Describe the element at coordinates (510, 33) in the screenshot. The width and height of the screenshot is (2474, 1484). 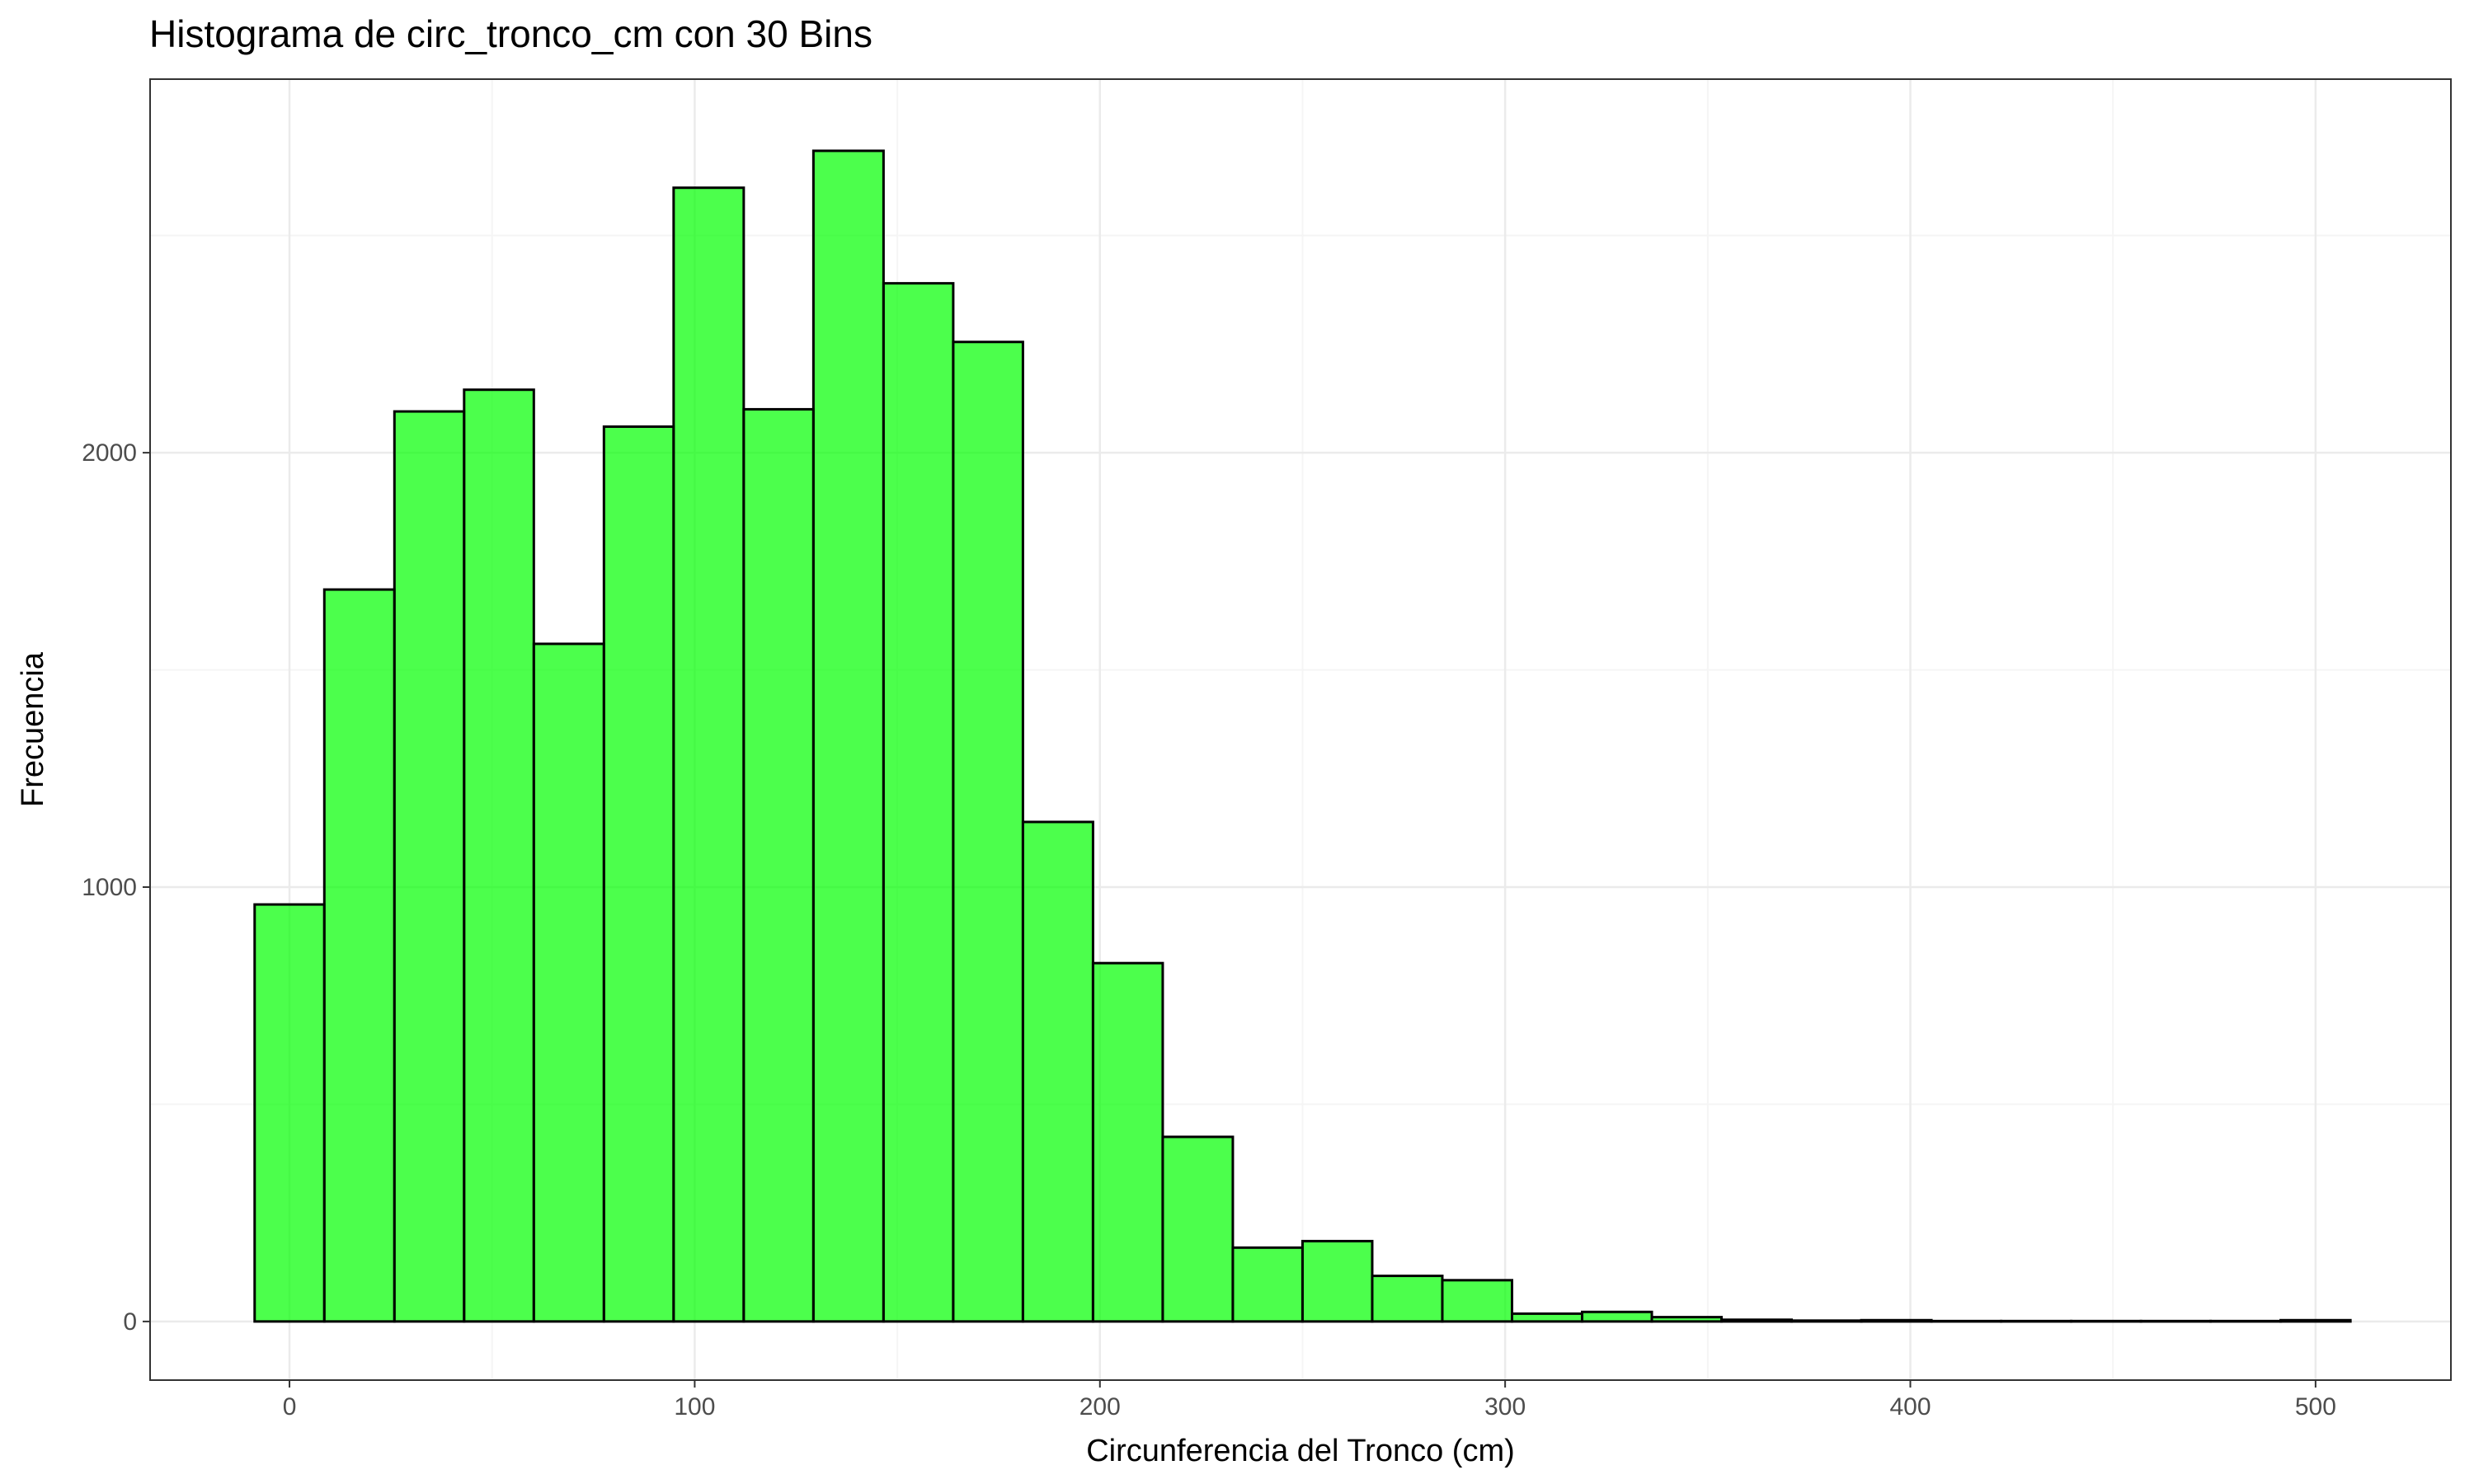
I see `chart-title: Histograma de circ_tronco_cm con 30 Bins` at that location.